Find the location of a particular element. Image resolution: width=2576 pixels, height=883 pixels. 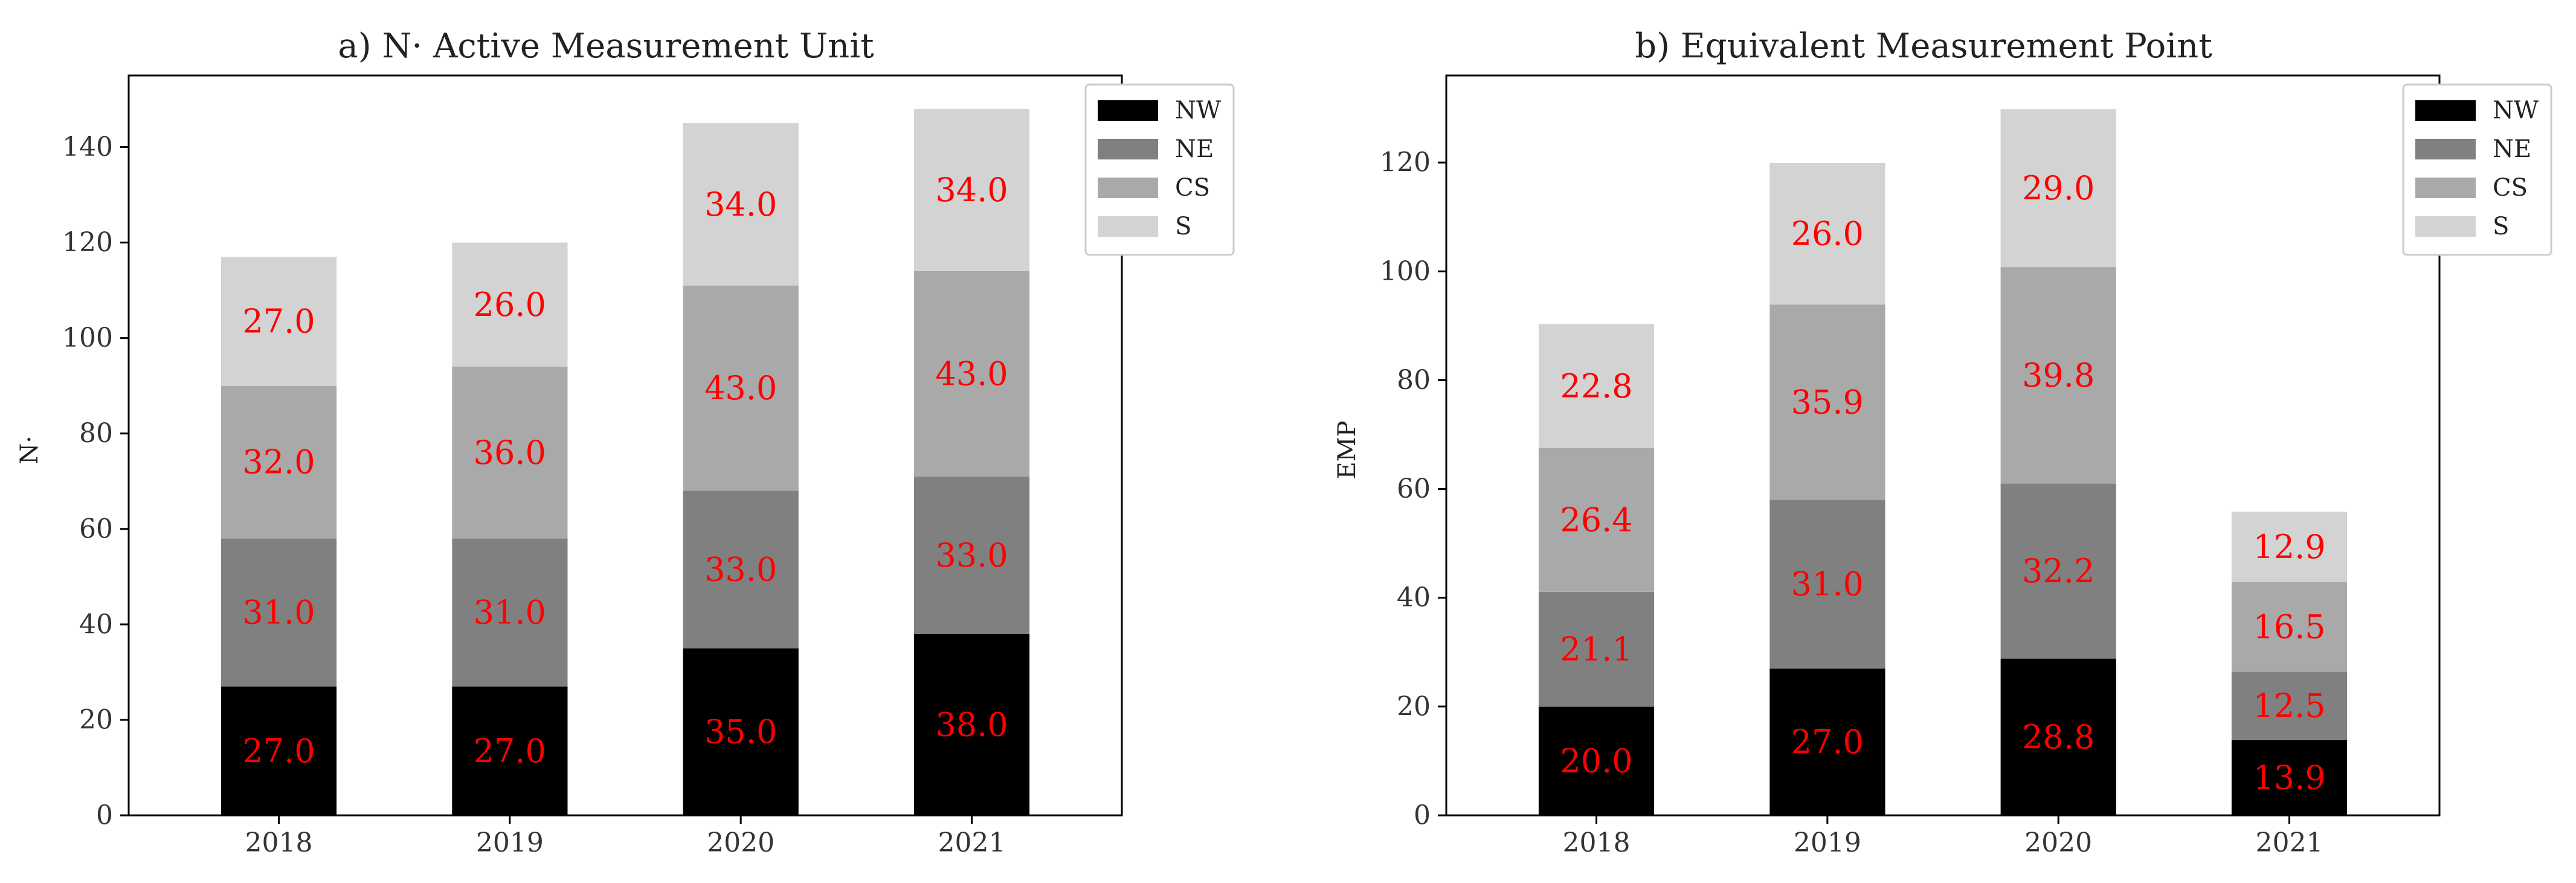

data-label: 26.4 is located at coordinates (1596, 520).